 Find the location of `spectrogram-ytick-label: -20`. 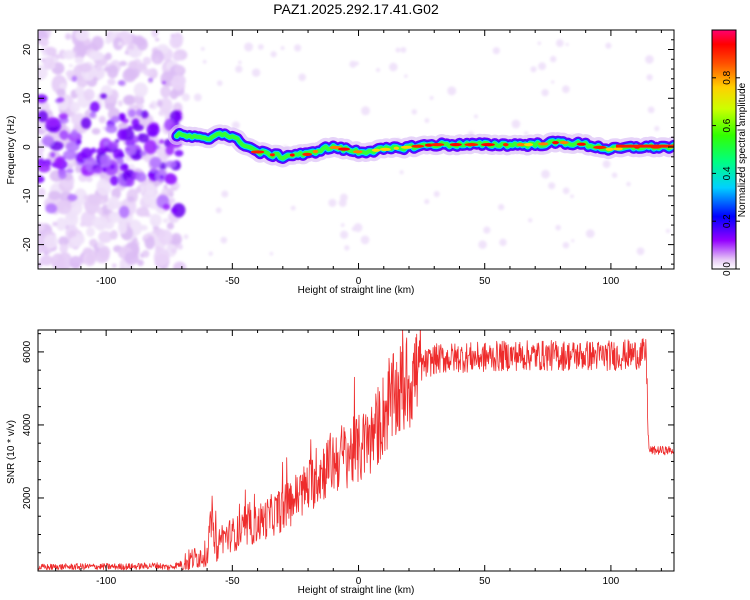

spectrogram-ytick-label: -20 is located at coordinates (27, 244).